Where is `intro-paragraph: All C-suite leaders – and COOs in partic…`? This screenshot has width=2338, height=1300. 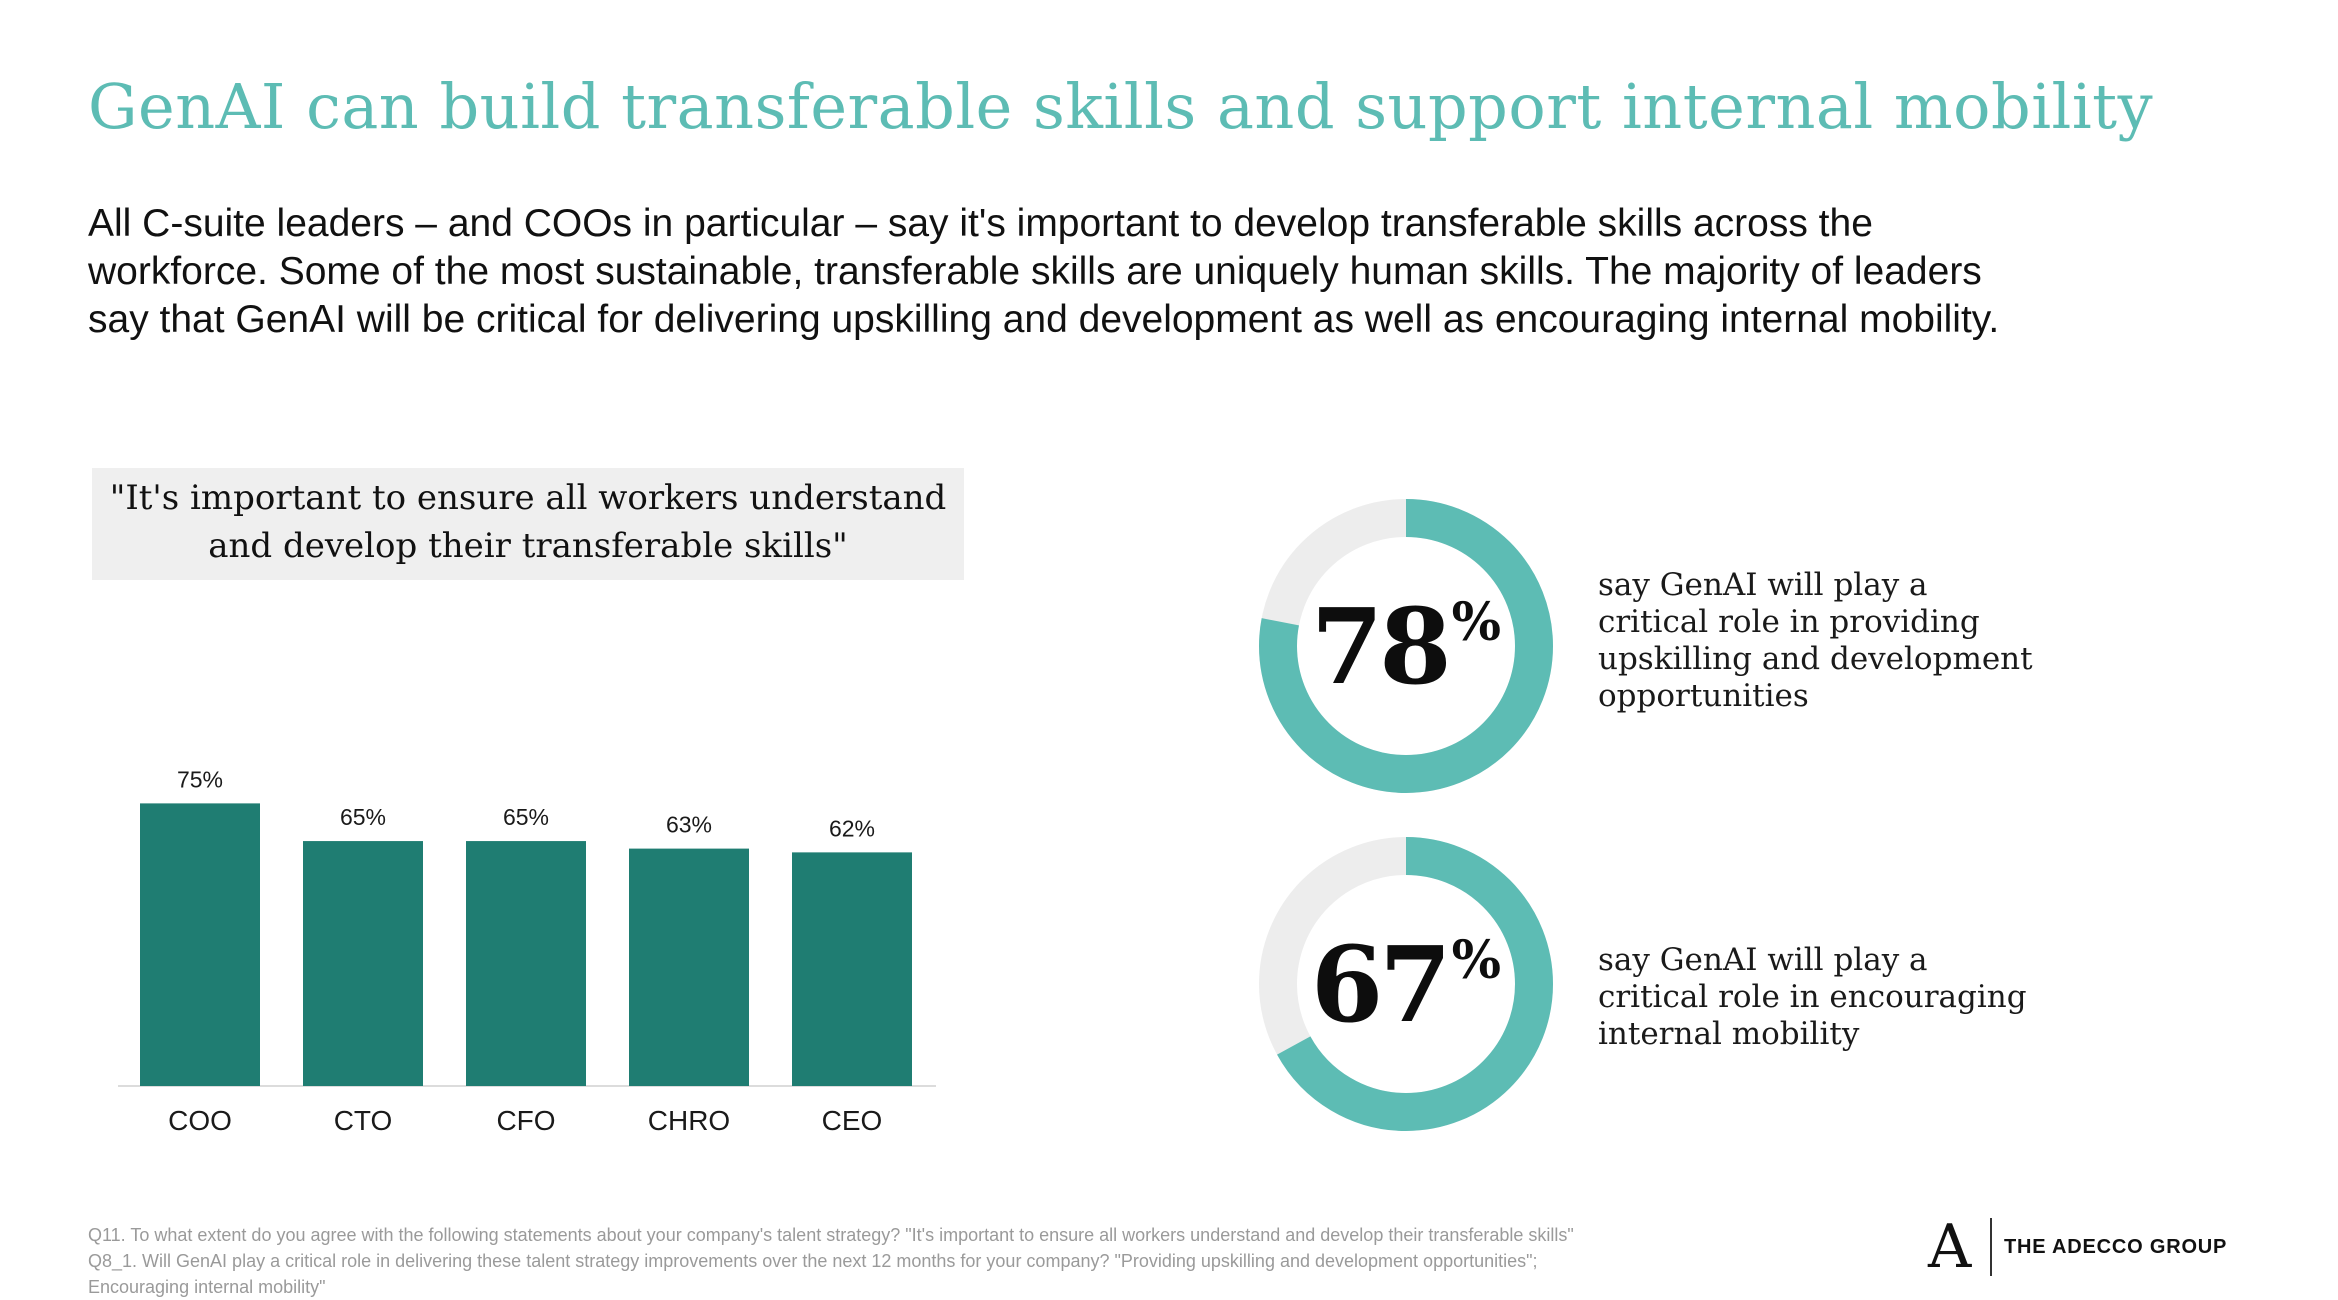
intro-paragraph: All C-suite leaders – and COOs in partic… is located at coordinates (1163, 272).